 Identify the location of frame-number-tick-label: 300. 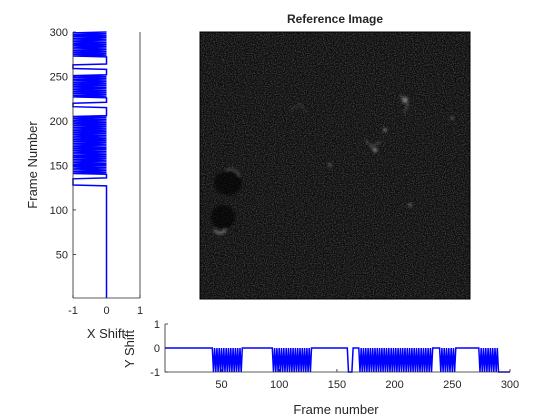
(510, 385).